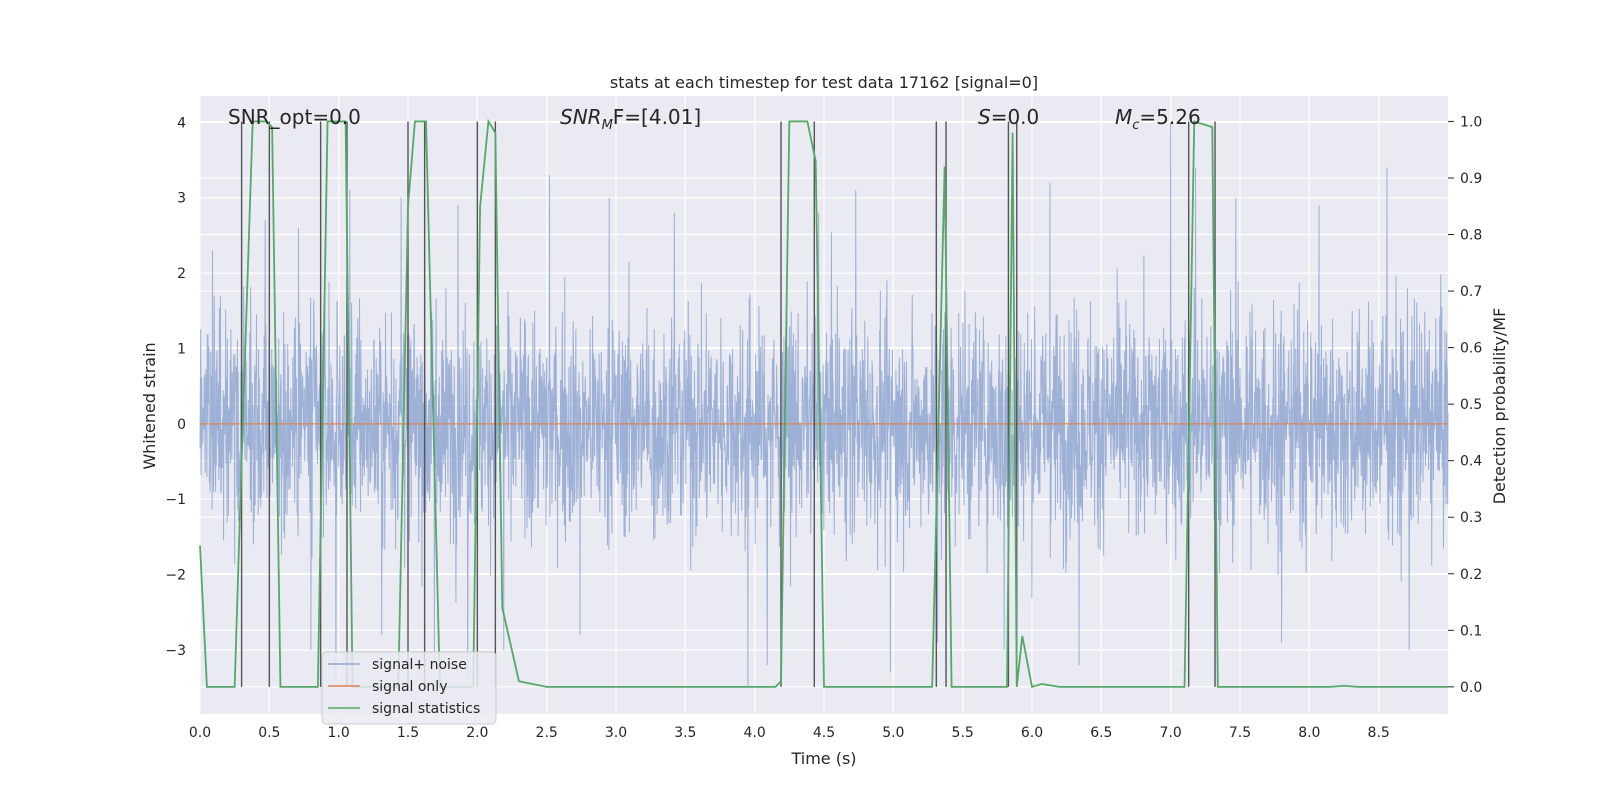 This screenshot has height=800, width=1600. Describe the element at coordinates (1471, 236) in the screenshot. I see `y-right-tick-label: 0.8` at that location.